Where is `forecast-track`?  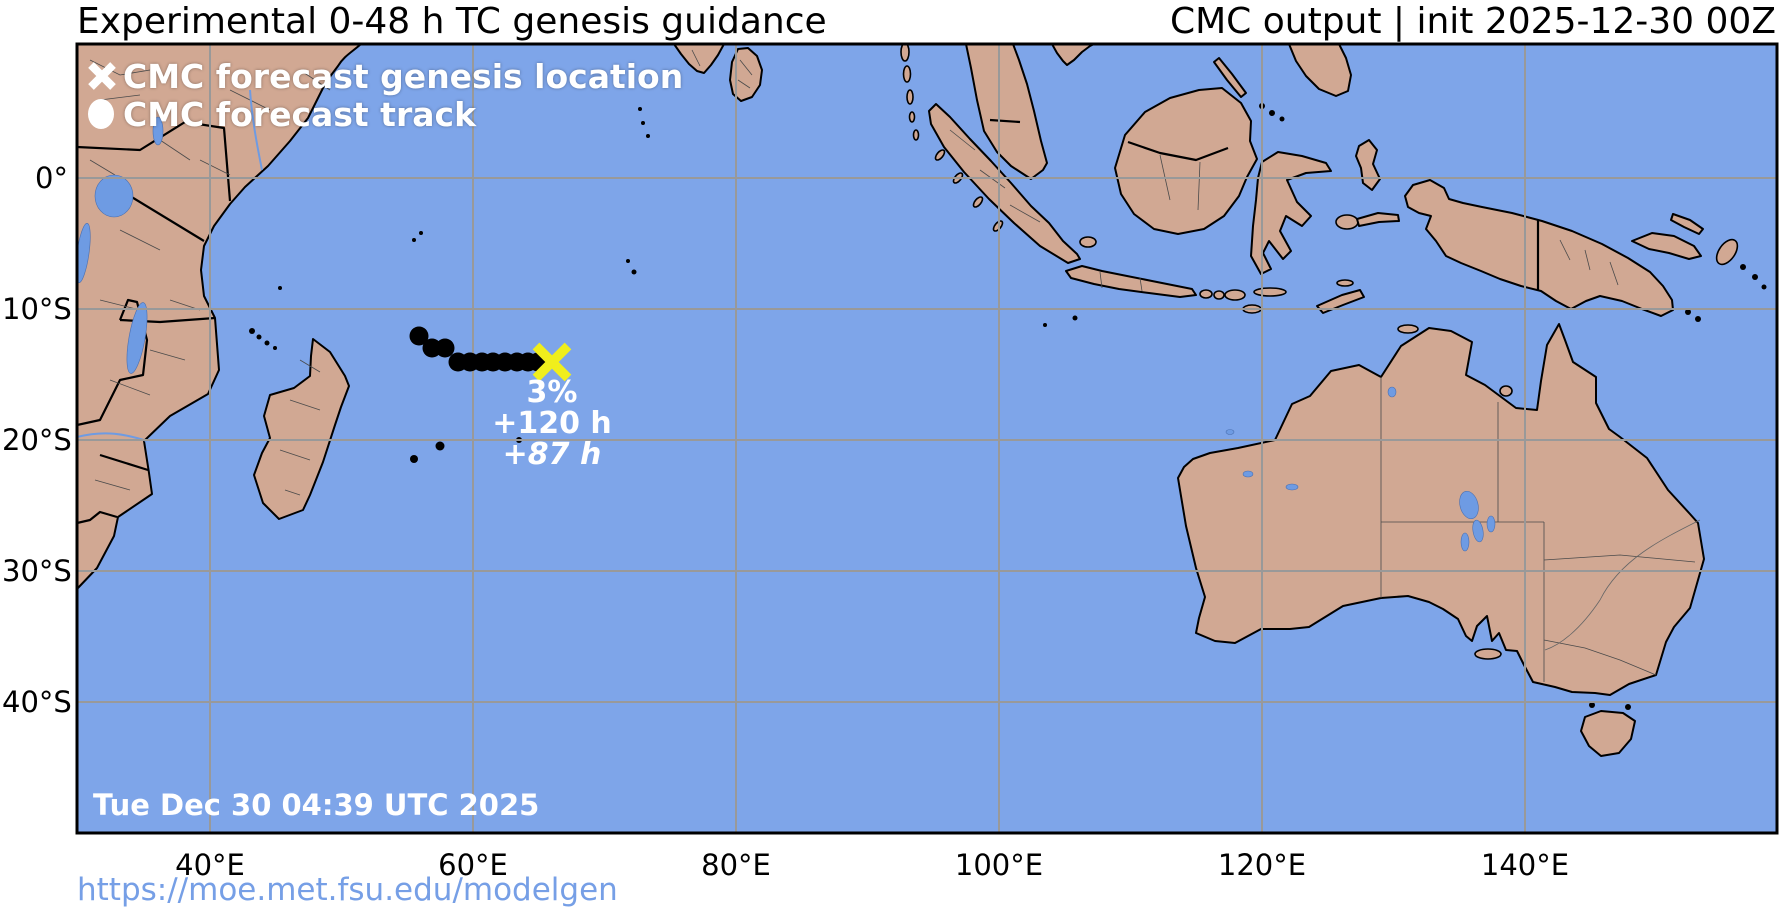 forecast-track is located at coordinates (490, 354).